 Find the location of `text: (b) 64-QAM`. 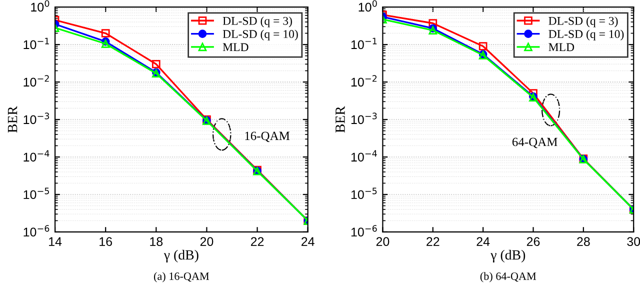

text: (b) 64-QAM is located at coordinates (508, 277).